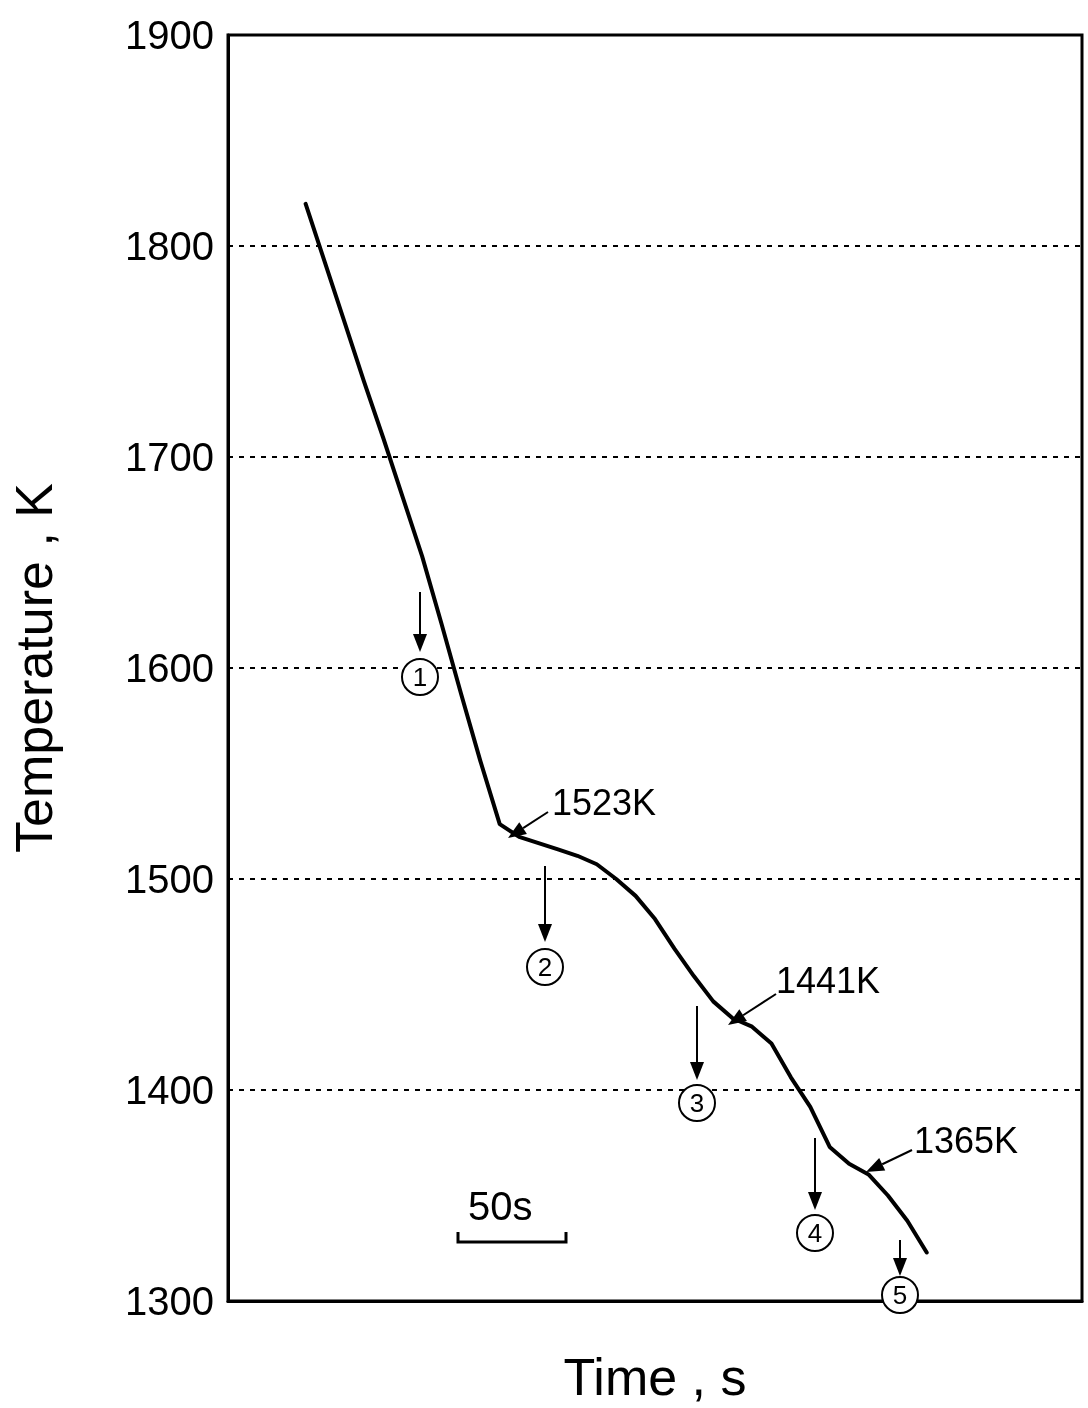  What do you see at coordinates (655, 1377) in the screenshot?
I see `x-axis-title: Time , s` at bounding box center [655, 1377].